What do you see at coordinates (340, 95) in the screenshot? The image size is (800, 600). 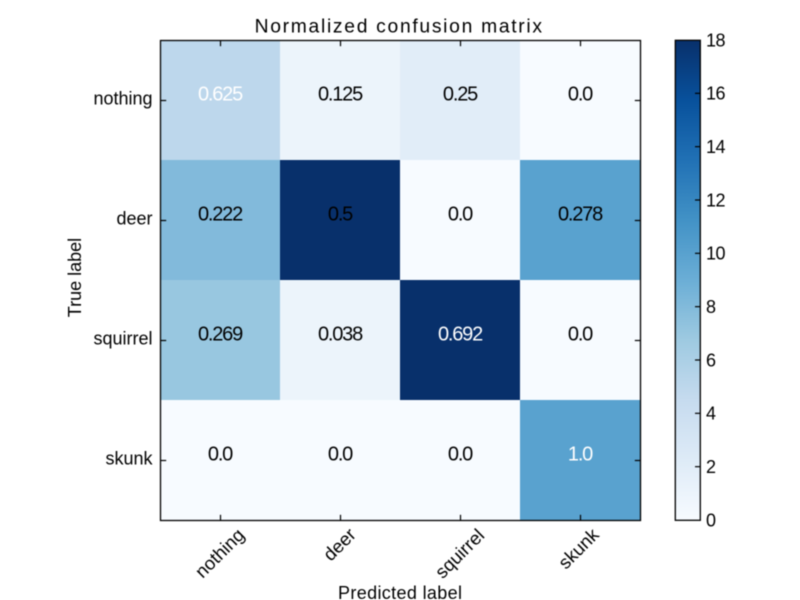 I see `svg-text: 0.125` at bounding box center [340, 95].